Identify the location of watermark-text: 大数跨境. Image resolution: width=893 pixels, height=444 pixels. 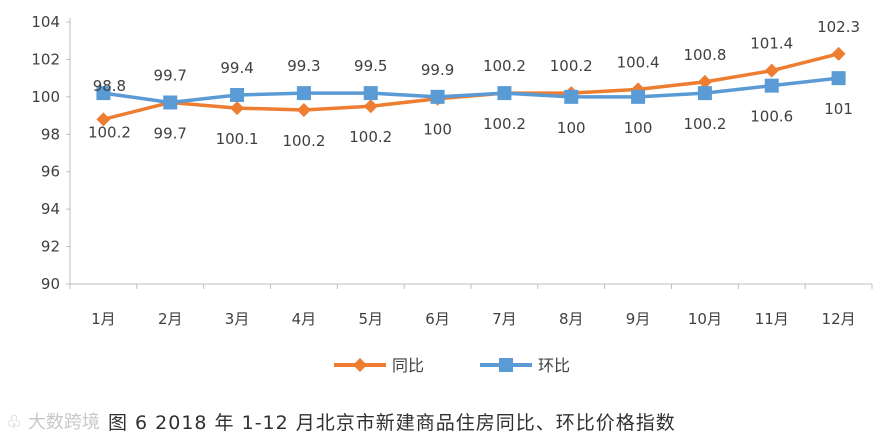
(63, 422).